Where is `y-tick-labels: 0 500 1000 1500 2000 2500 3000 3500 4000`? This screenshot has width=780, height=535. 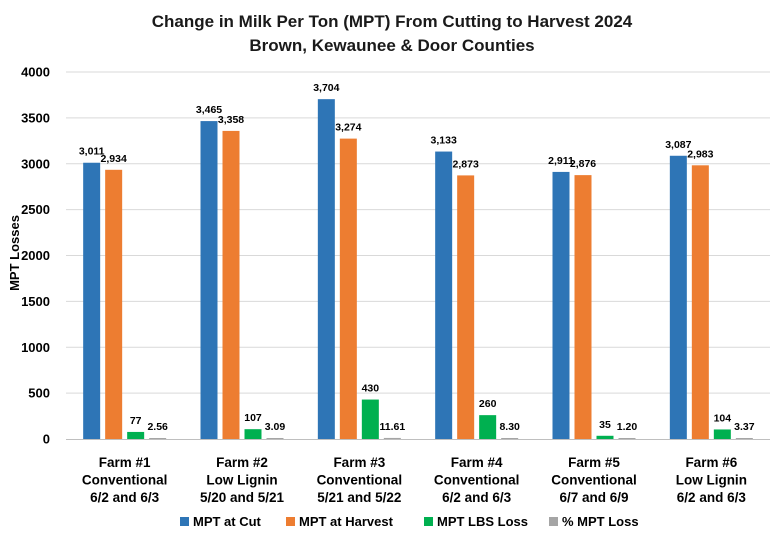 y-tick-labels: 0 500 1000 1500 2000 2500 3000 3500 4000 is located at coordinates (35, 256).